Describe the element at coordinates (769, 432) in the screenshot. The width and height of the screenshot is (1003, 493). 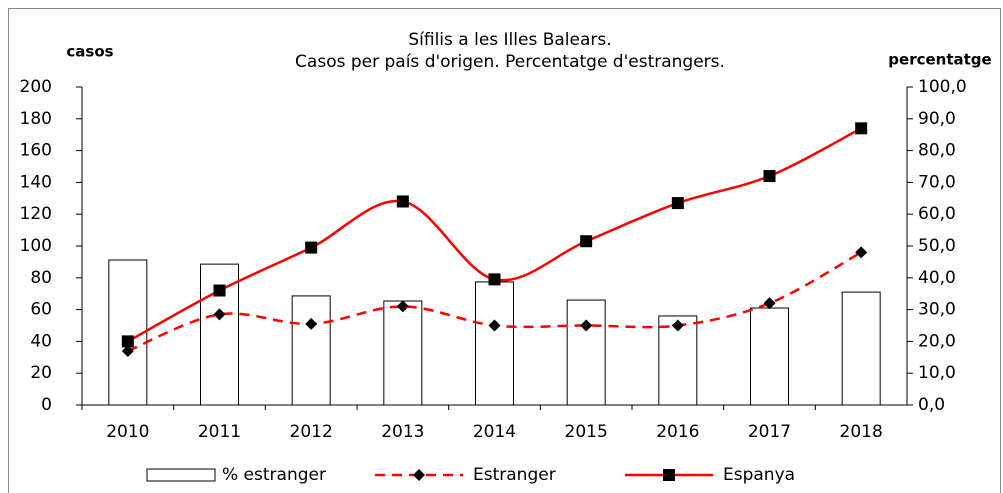
I see `x-tick-label: 2017` at that location.